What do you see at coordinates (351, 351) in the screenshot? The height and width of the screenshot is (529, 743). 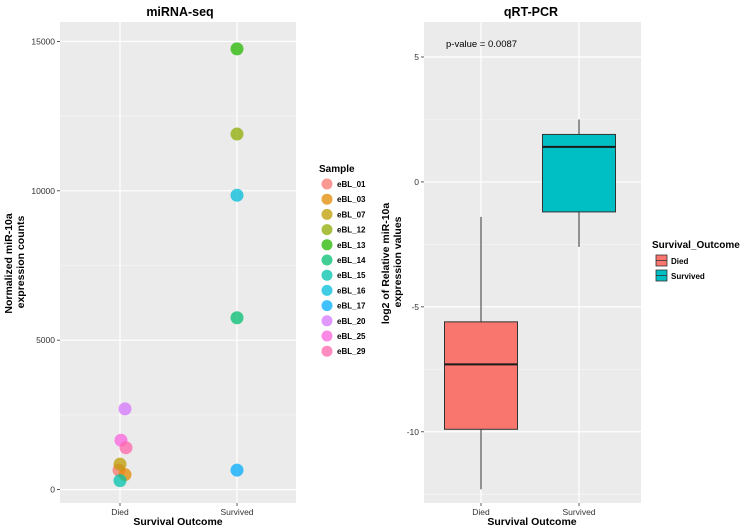 I see `legend-label-ebl-29: eBL_29` at bounding box center [351, 351].